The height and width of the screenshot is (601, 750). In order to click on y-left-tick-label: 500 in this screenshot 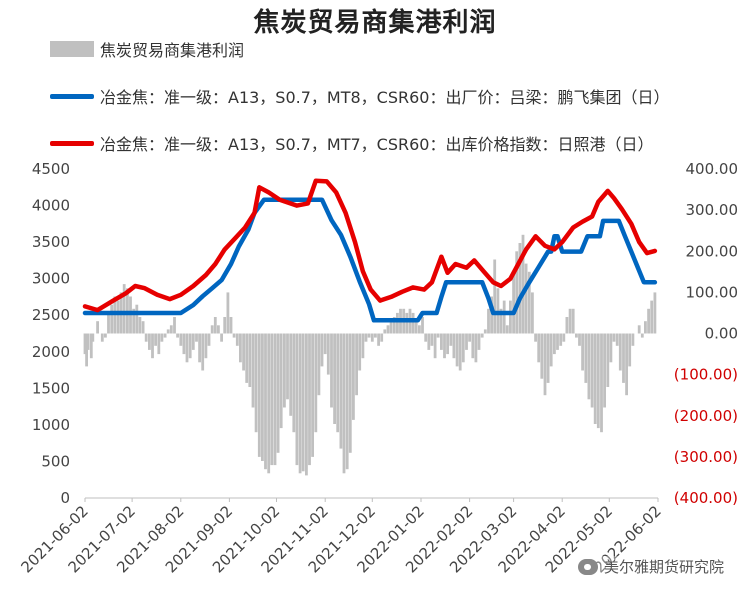, I will do `click(55, 461)`.